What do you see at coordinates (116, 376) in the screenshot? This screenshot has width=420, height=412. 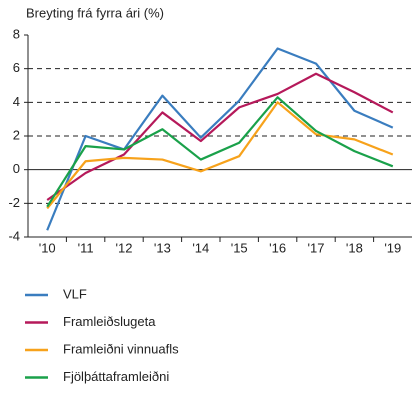 I see `legend-label: Fjölþáttaframleiðni` at bounding box center [116, 376].